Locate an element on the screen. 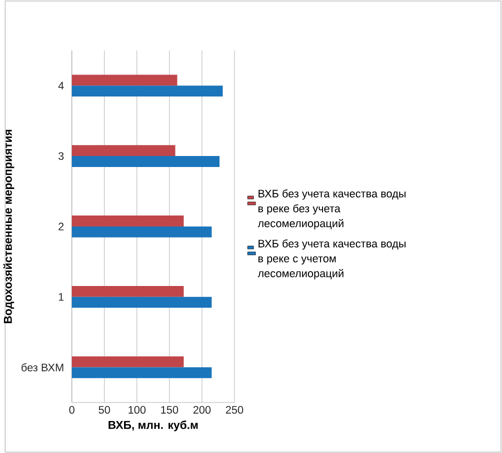 Image resolution: width=502 pixels, height=453 pixels. legend-label: ВХБ без учета качества воды в реке без учета лесомелиораций is located at coordinates (332, 209).